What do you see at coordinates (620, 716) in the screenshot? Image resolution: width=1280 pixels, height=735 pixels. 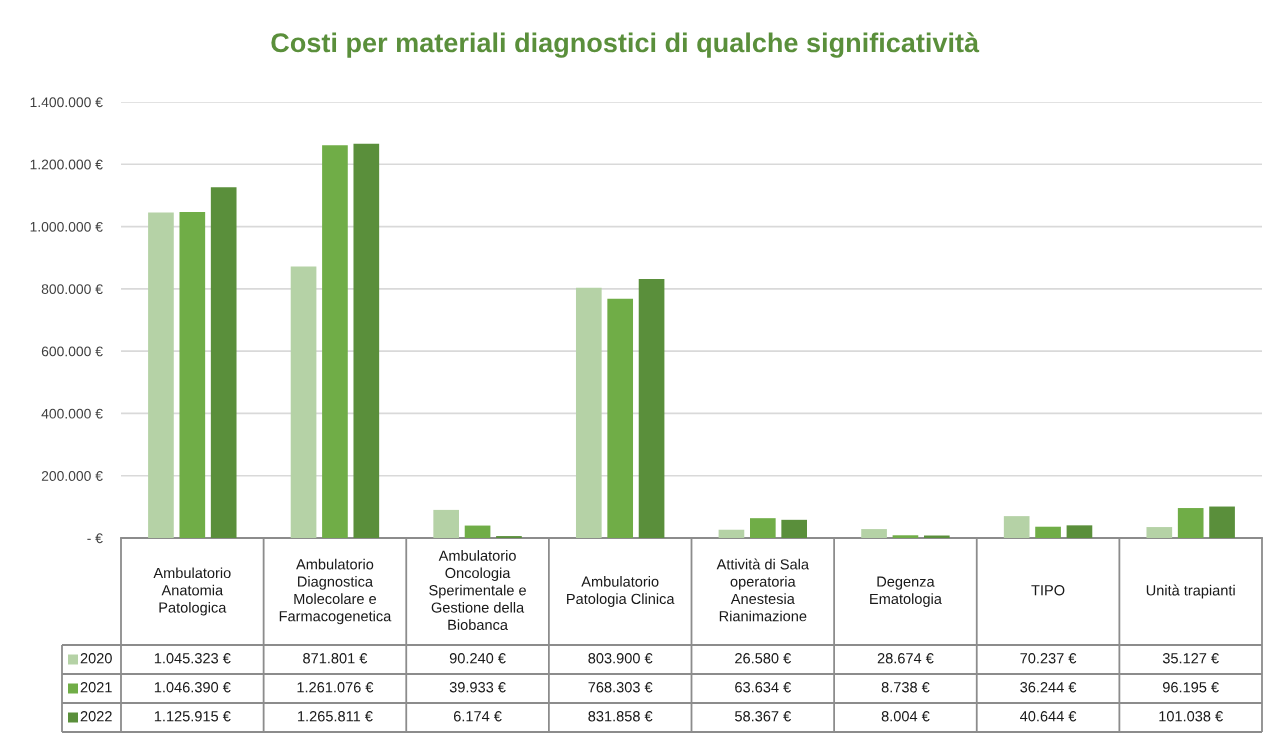 I see `data-label: 831.858 €` at bounding box center [620, 716].